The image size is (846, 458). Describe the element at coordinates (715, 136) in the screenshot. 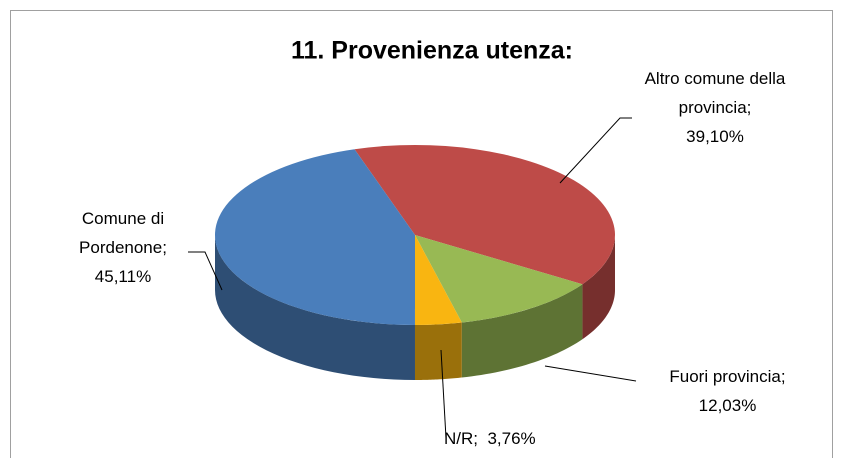

I see `value-label: 39,10%` at that location.